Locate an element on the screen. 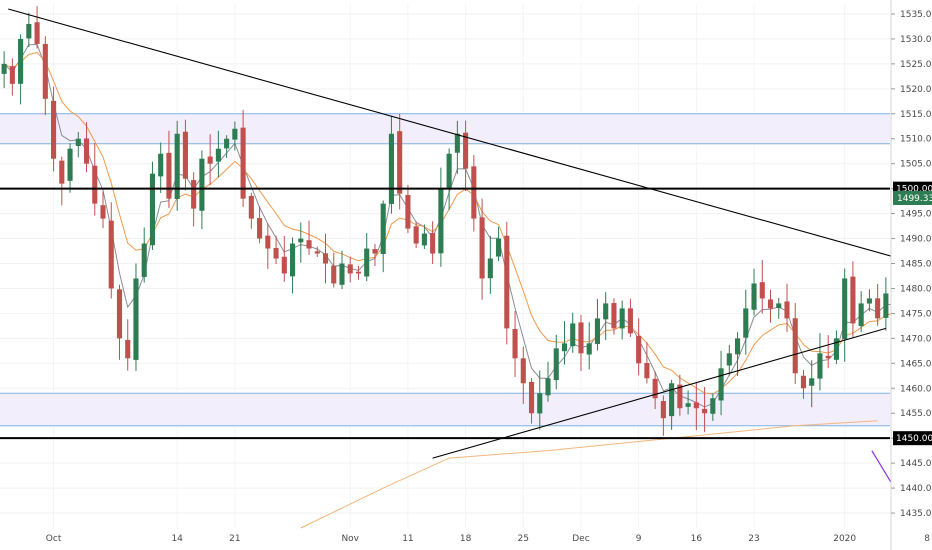  y-tick-label: 1445.00 is located at coordinates (916, 464).